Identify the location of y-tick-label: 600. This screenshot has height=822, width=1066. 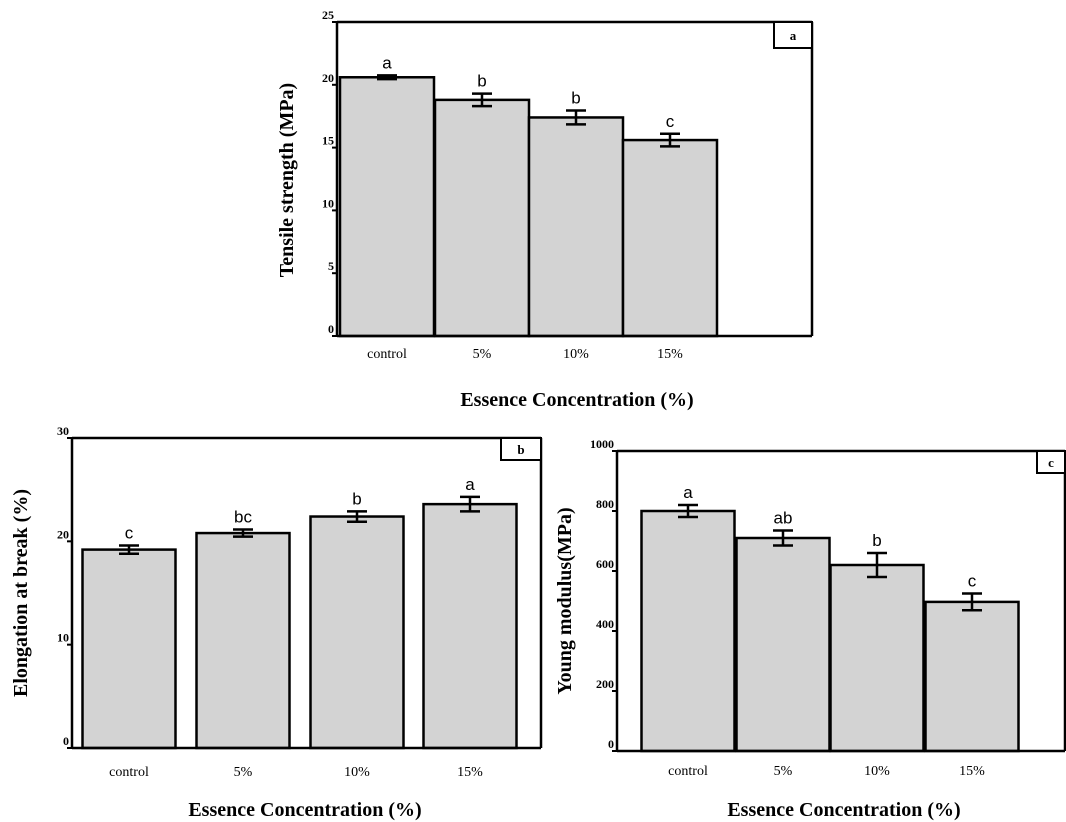
(605, 564).